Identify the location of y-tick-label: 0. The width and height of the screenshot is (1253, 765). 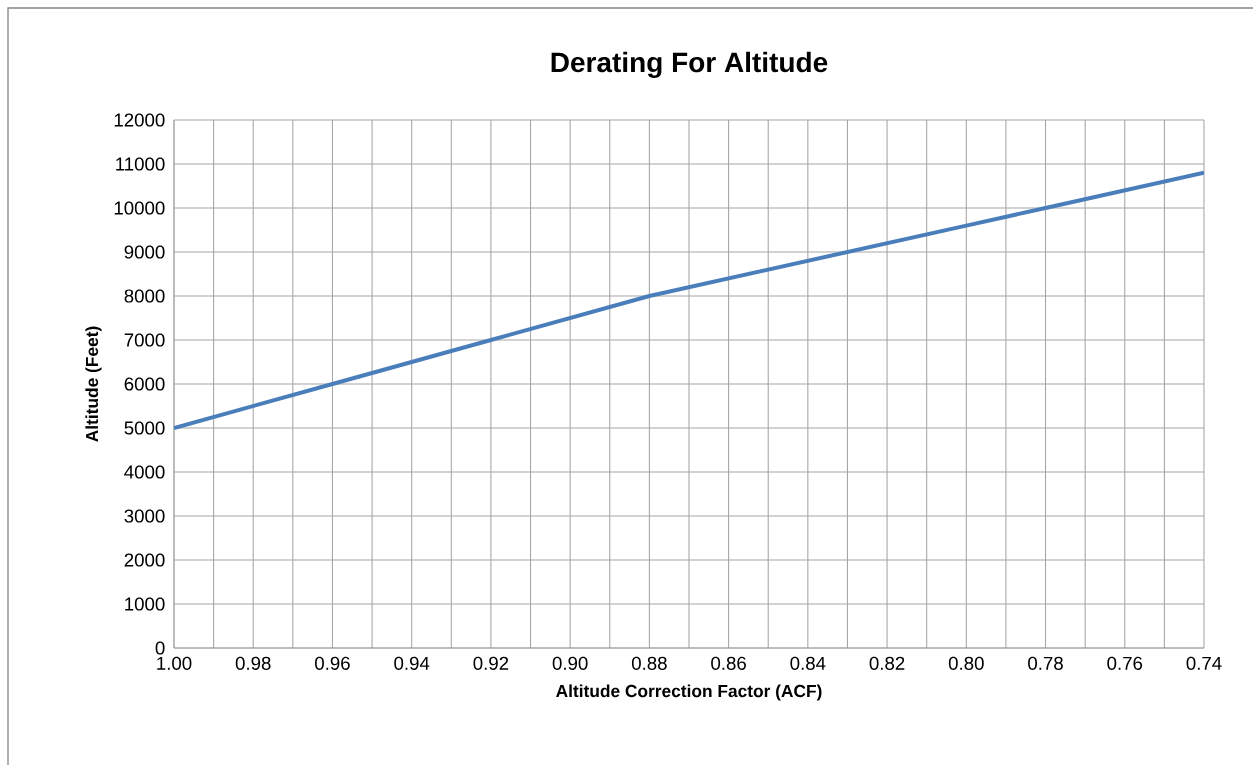
(160, 648).